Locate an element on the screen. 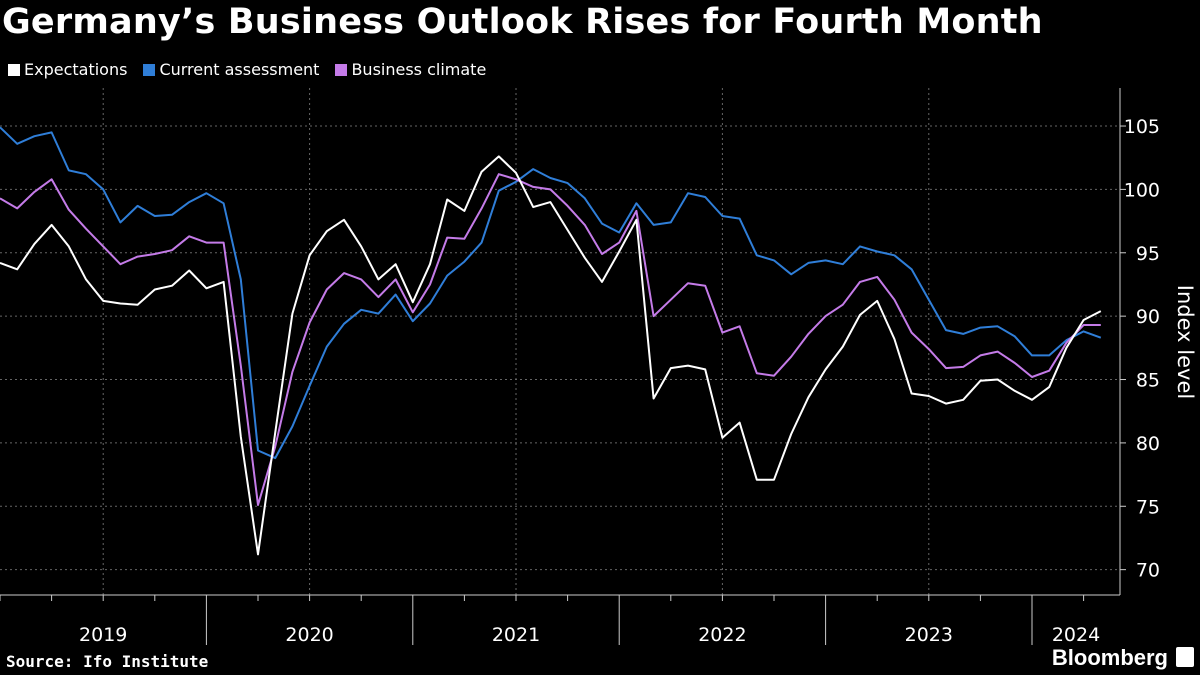 This screenshot has height=675, width=1200. y-tick-label: 100 is located at coordinates (1142, 190).